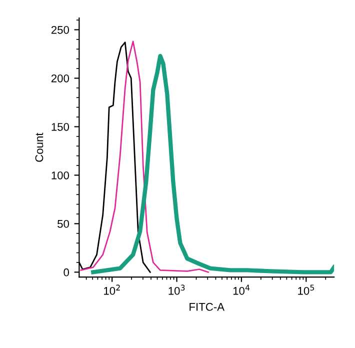 This screenshot has width=355, height=348. I want to click on y-tick-label: 250, so click(60, 30).